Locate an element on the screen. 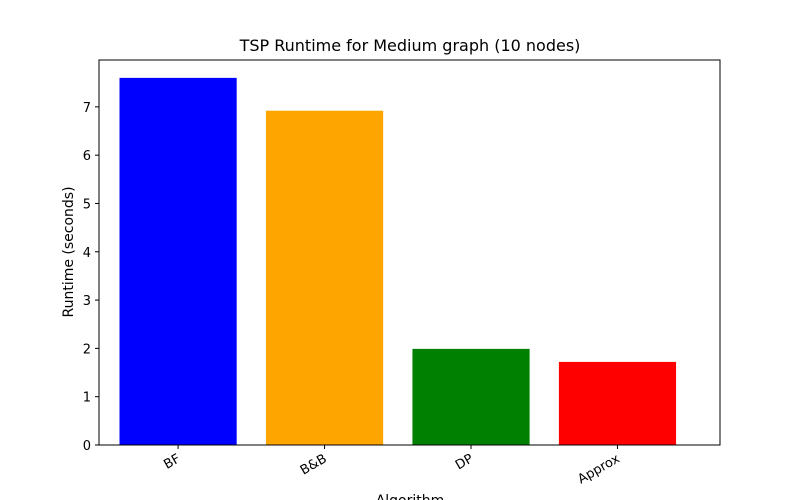 The image size is (800, 500). y-axis-label: Runtime (seconds) is located at coordinates (69, 251).